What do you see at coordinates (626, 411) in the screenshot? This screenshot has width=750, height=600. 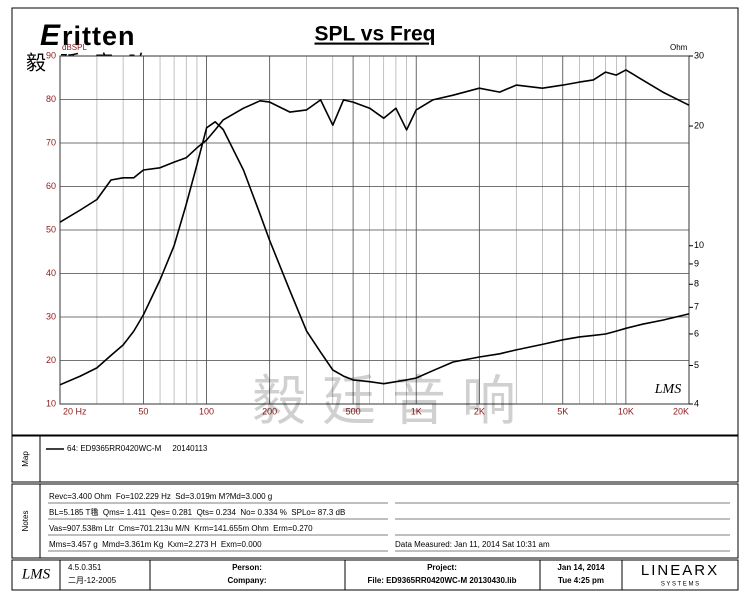 I see `x-tick-label: 10K` at bounding box center [626, 411].